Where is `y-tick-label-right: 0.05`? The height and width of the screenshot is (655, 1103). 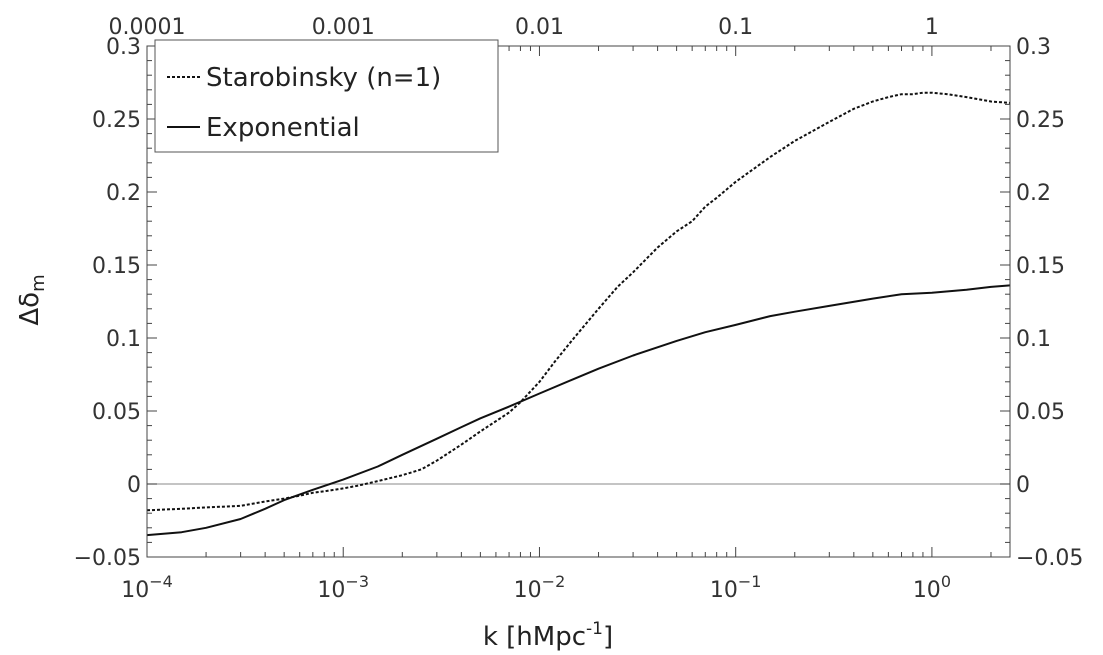 y-tick-label-right: 0.05 is located at coordinates (1040, 412).